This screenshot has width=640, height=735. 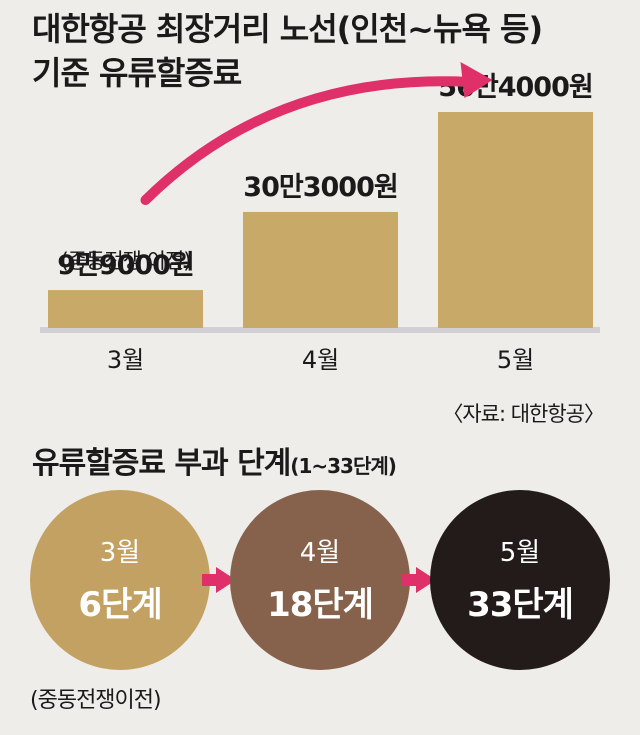 What do you see at coordinates (125, 360) in the screenshot?
I see `x-tick-label: 3월` at bounding box center [125, 360].